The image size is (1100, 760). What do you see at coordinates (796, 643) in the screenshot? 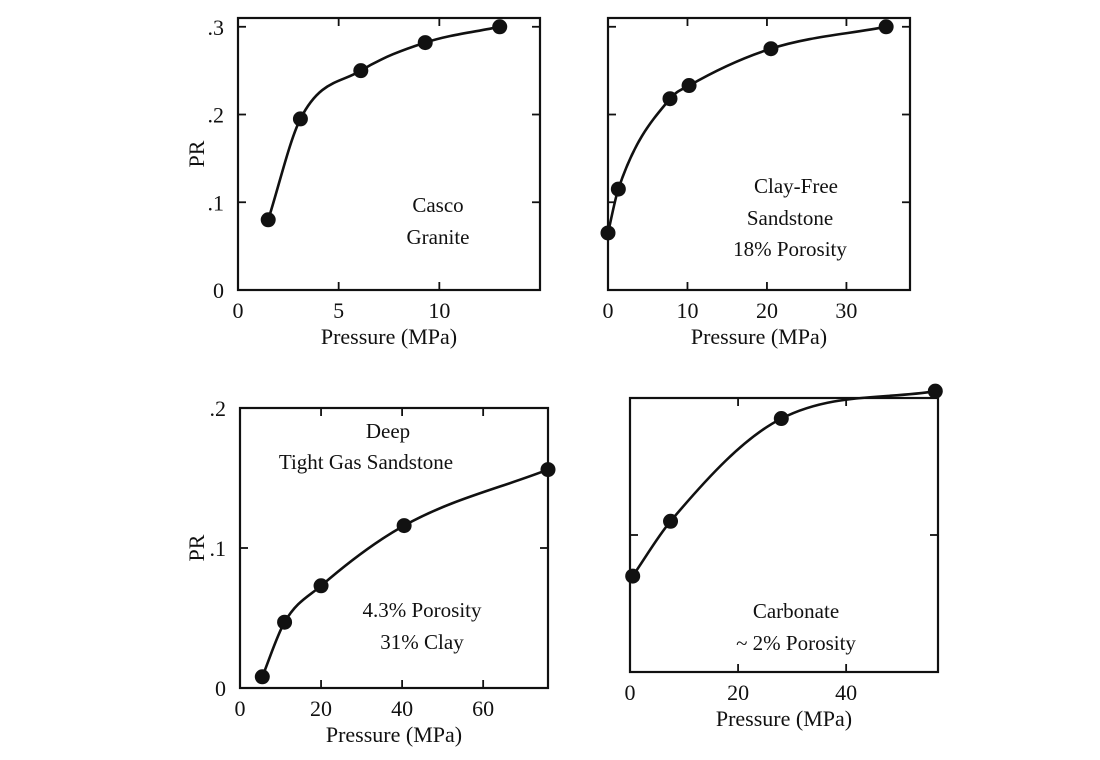
I see `chart-annotation: ~ 2% Porosity` at bounding box center [796, 643].